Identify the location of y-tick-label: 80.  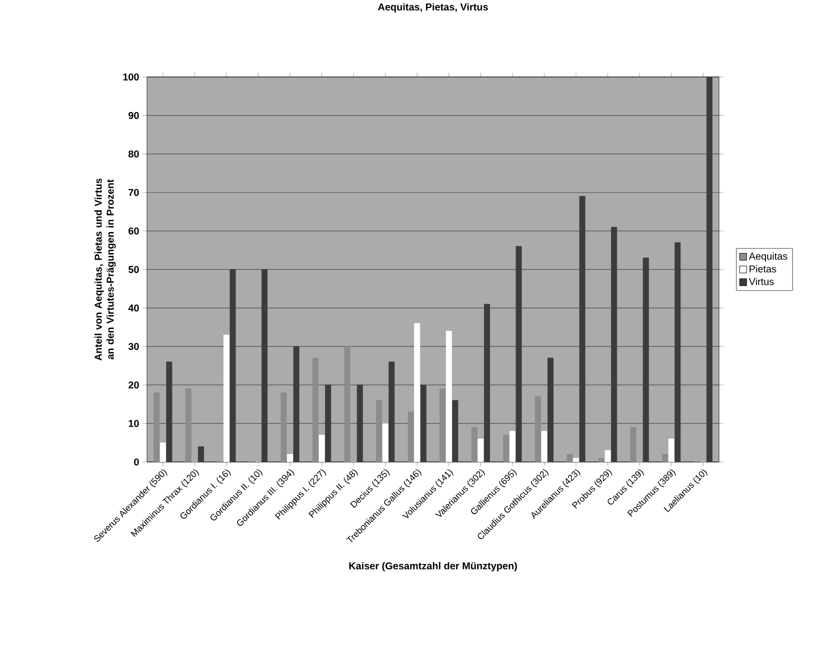
(133, 154).